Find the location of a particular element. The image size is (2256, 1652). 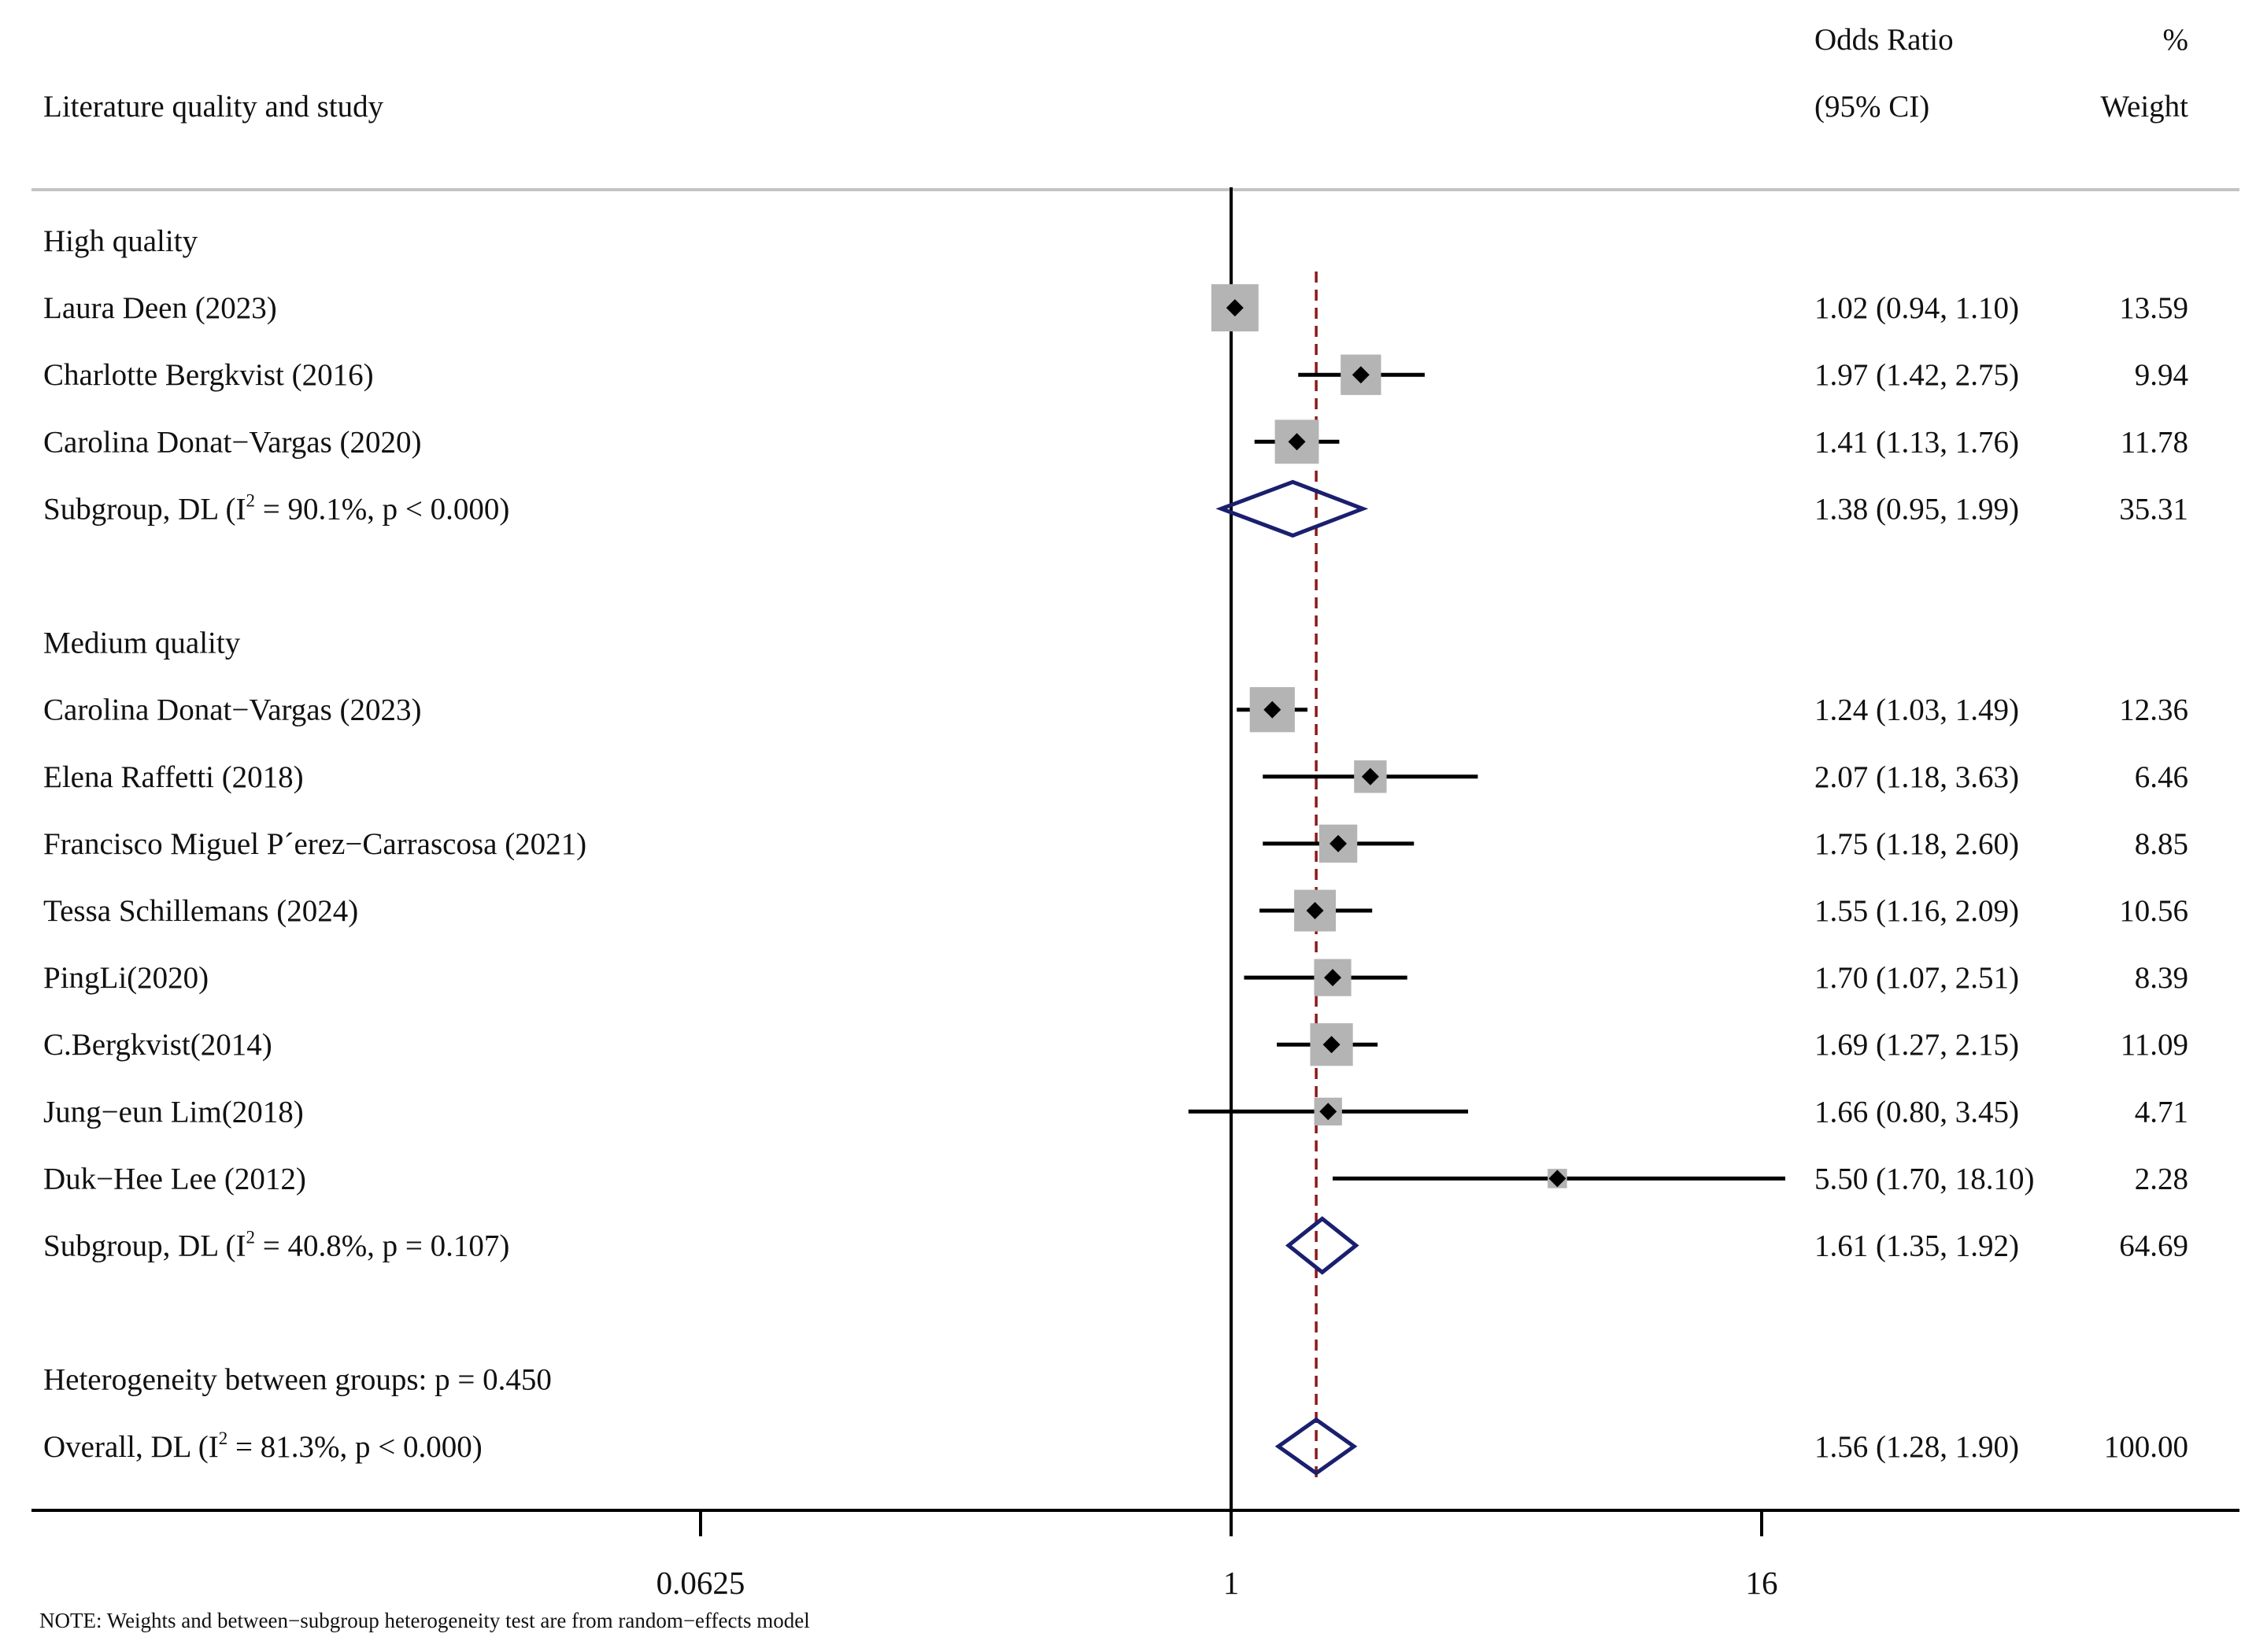

group-label: High quality is located at coordinates (120, 241).